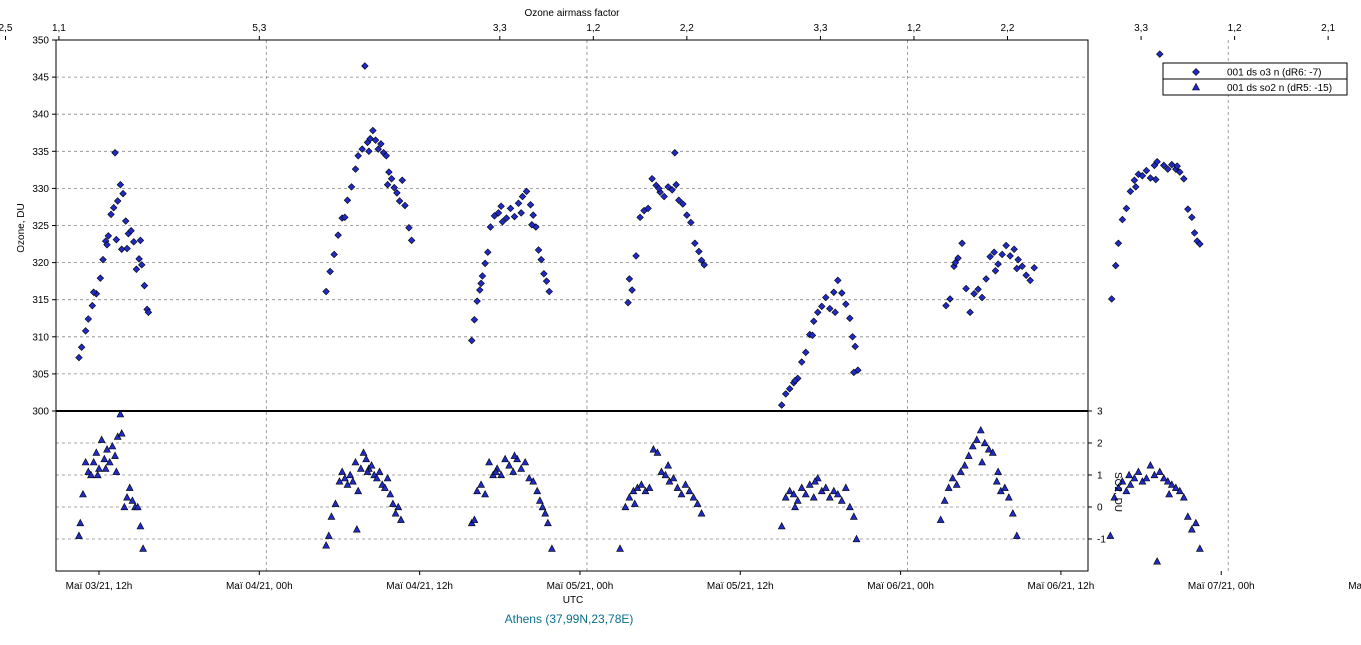 The image size is (1361, 645). What do you see at coordinates (40, 337) in the screenshot?
I see `y-tick-ozone: 310` at bounding box center [40, 337].